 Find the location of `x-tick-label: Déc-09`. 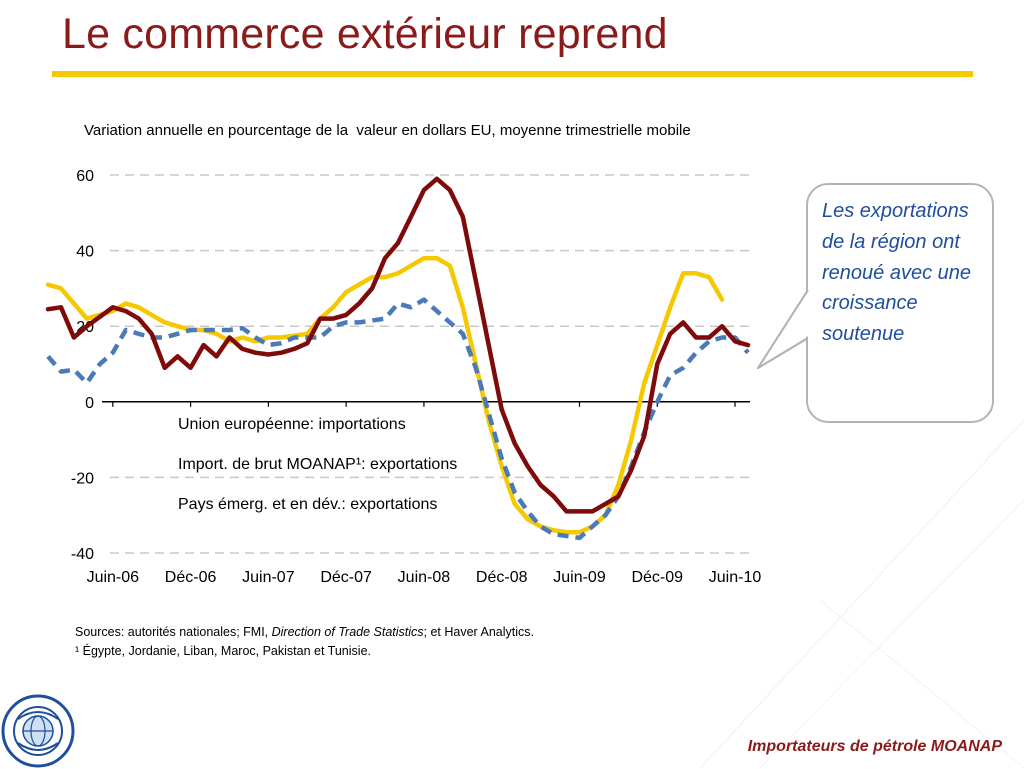

x-tick-label: Déc-09 is located at coordinates (657, 577).